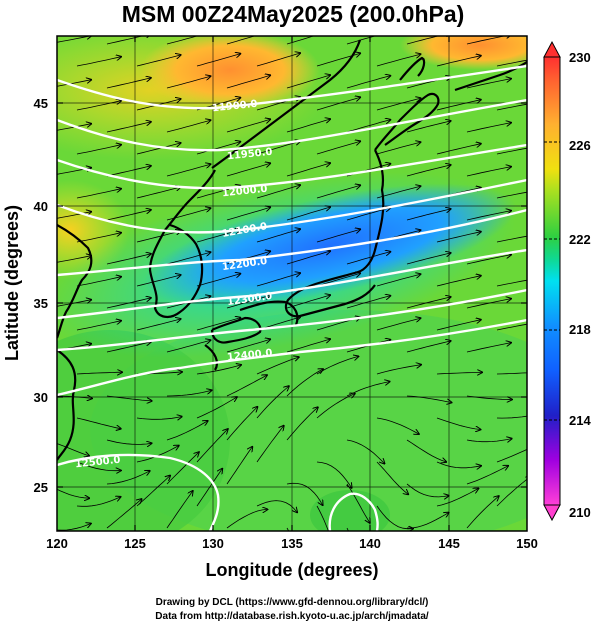 This screenshot has width=599, height=625. Describe the element at coordinates (41, 206) in the screenshot. I see `y-tick-label: 40` at that location.